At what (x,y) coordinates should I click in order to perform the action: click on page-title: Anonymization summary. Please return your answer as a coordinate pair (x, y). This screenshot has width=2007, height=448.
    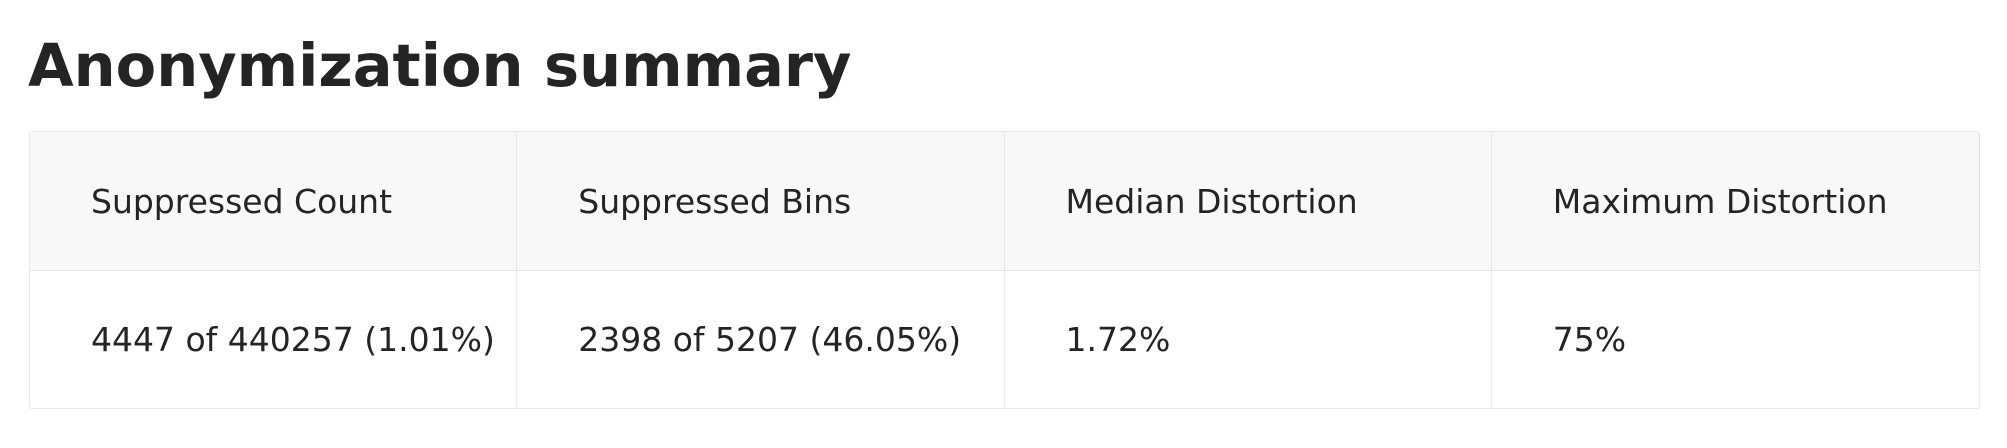
    Looking at the image, I should click on (440, 65).